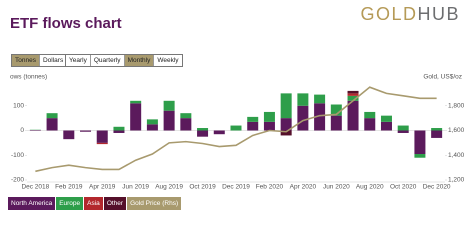 This screenshot has width=474, height=240. What do you see at coordinates (403, 187) in the screenshot?
I see `x-tick-label: Oct 2020` at bounding box center [403, 187].